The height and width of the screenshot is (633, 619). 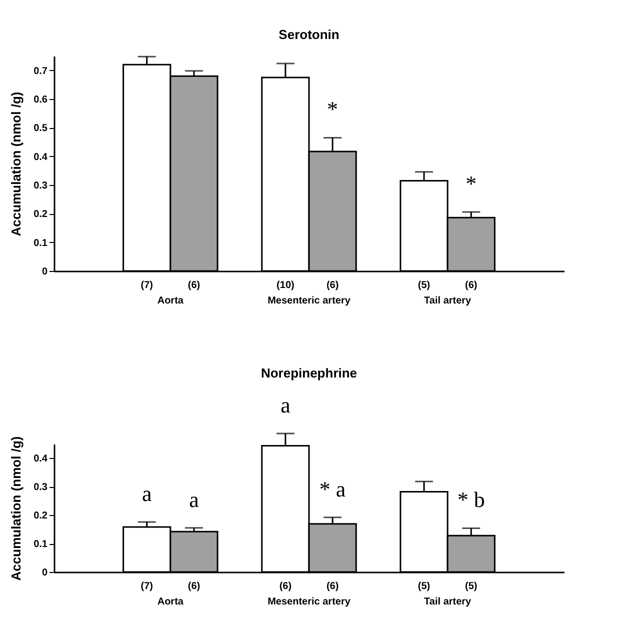 What do you see at coordinates (309, 34) in the screenshot?
I see `chart-title: Serotonin` at bounding box center [309, 34].